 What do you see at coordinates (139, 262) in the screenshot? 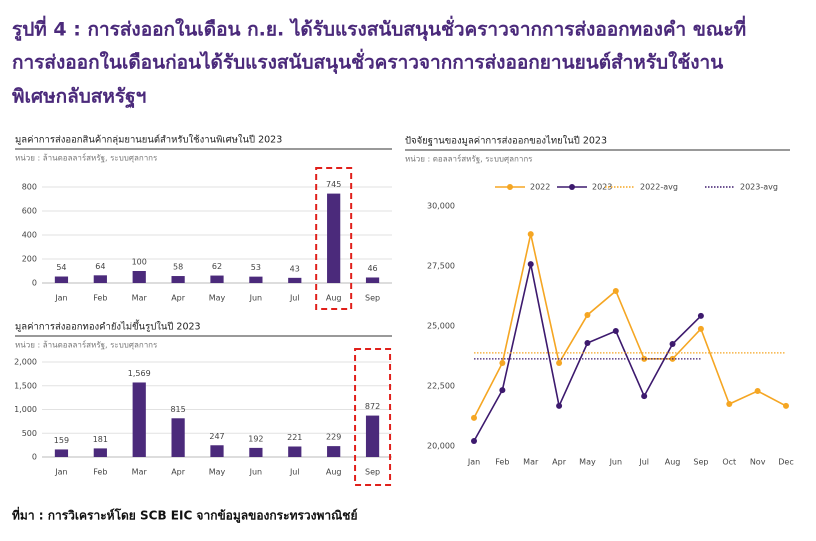
I see `data-label: 100` at bounding box center [139, 262].